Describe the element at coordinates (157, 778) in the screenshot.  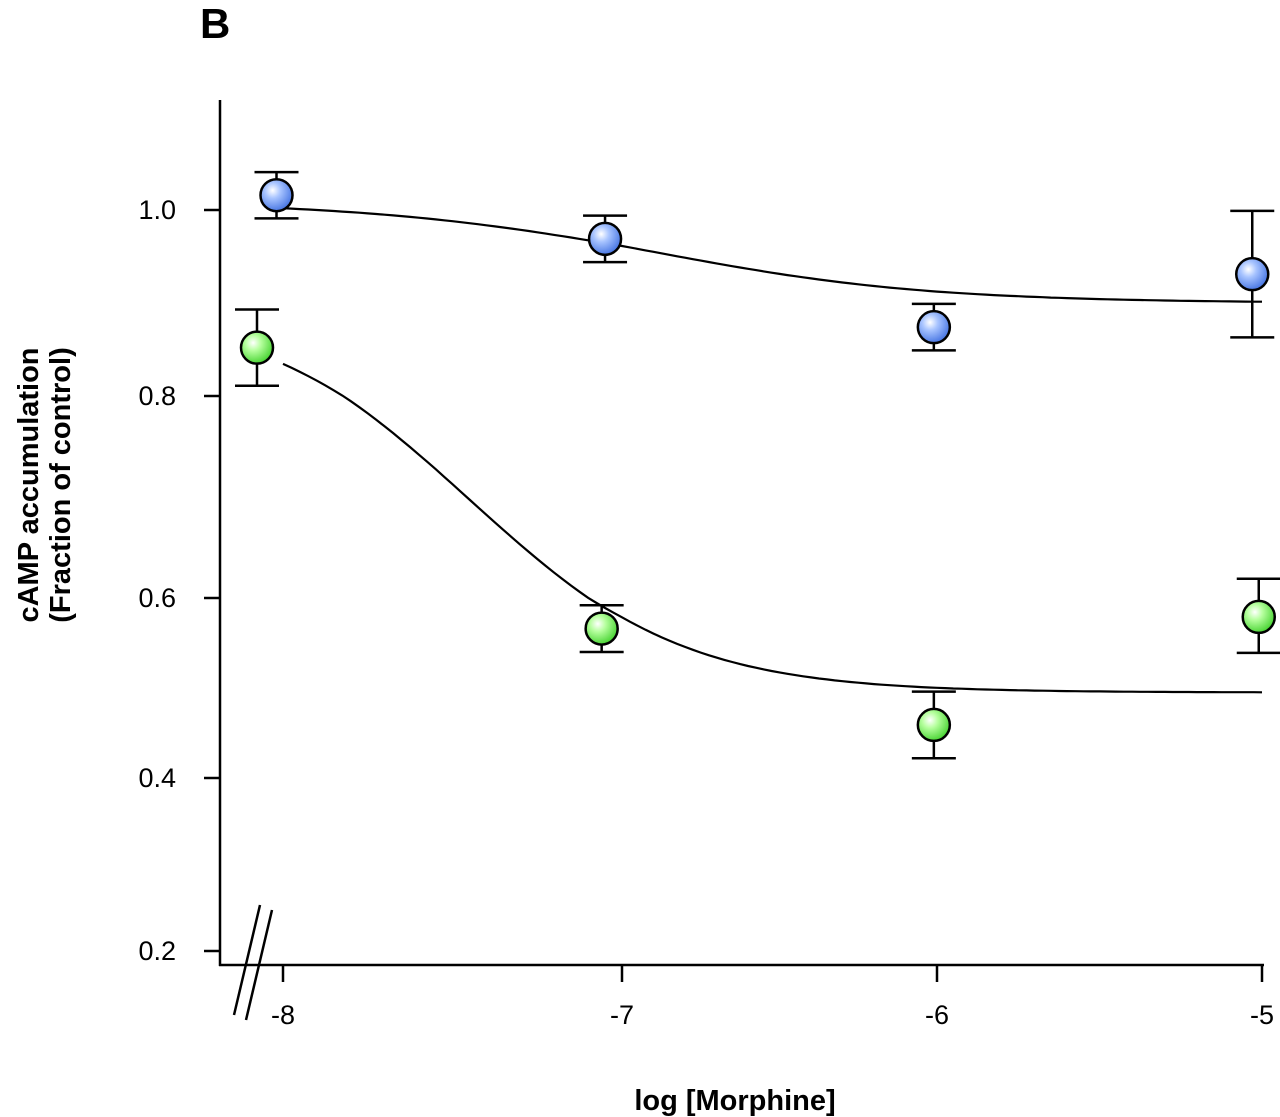
I see `y-tick-label: 0.4` at that location.